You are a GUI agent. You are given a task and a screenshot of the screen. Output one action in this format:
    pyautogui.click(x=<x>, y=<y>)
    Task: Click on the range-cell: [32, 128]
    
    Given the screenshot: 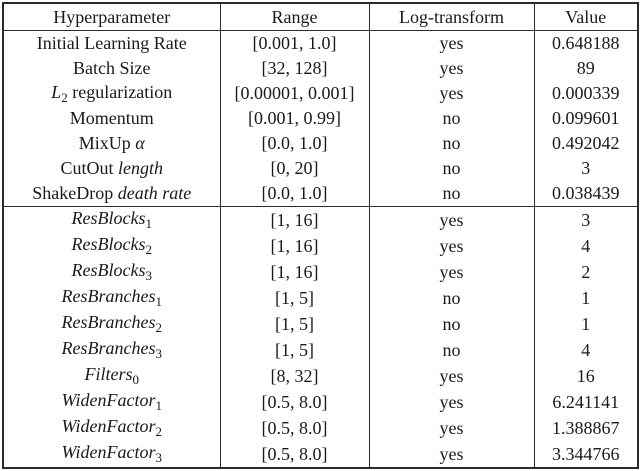 What is the action you would take?
    pyautogui.click(x=294, y=68)
    